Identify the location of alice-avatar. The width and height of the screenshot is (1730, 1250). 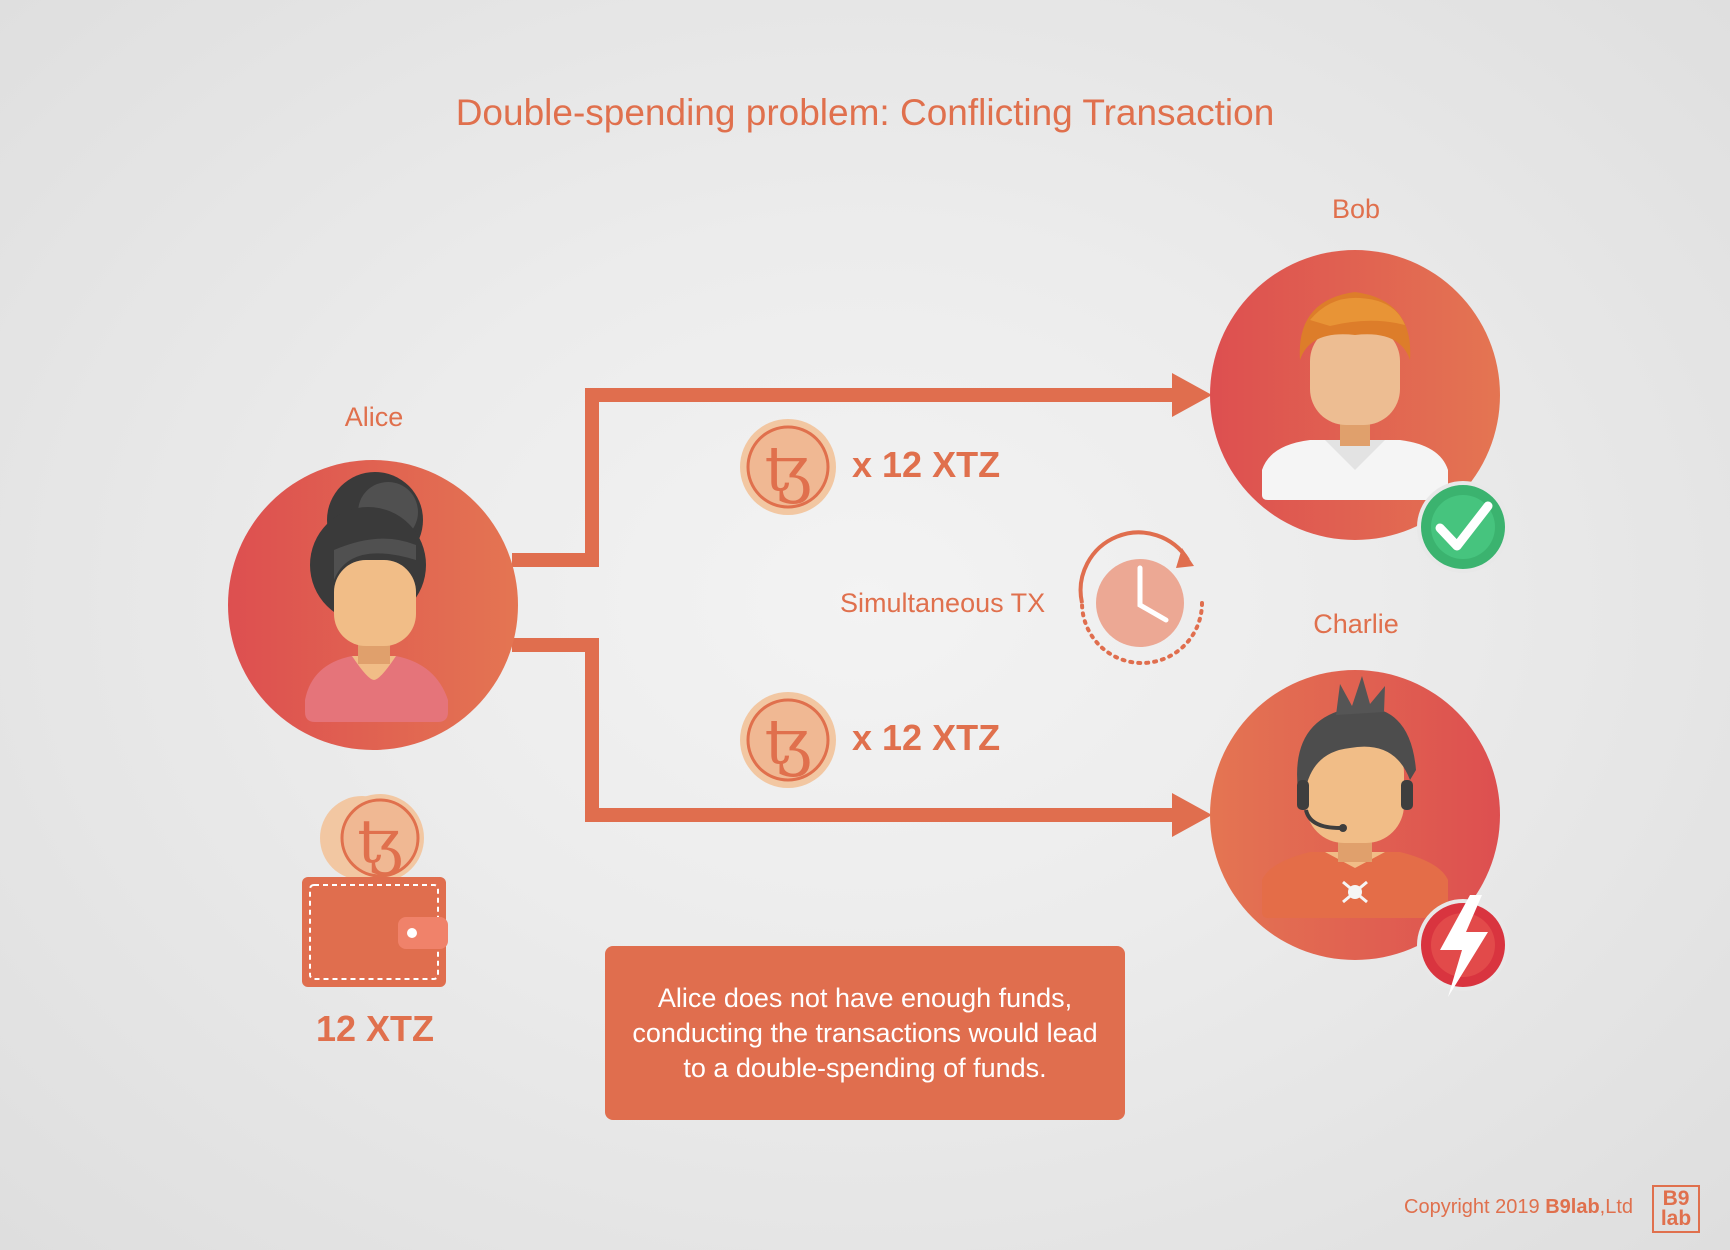
(373, 605).